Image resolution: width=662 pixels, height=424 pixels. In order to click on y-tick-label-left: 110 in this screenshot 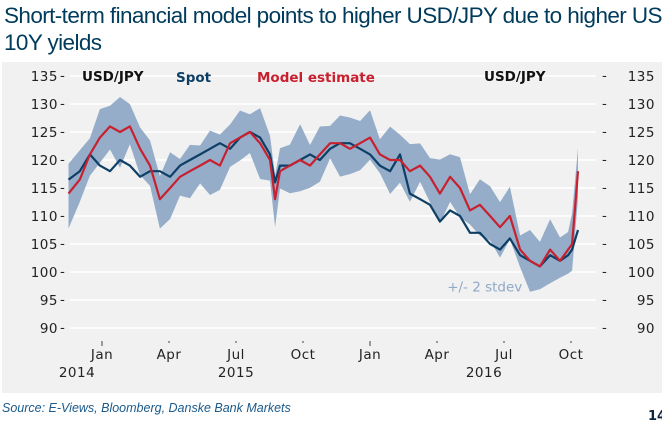, I will do `click(44, 217)`.